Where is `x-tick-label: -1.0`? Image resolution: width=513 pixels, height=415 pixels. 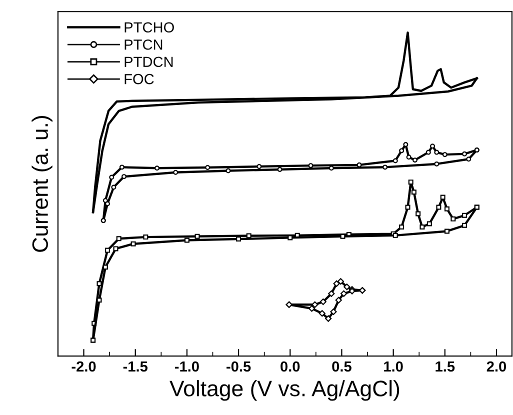
x-tick-label: -1.0 is located at coordinates (186, 366).